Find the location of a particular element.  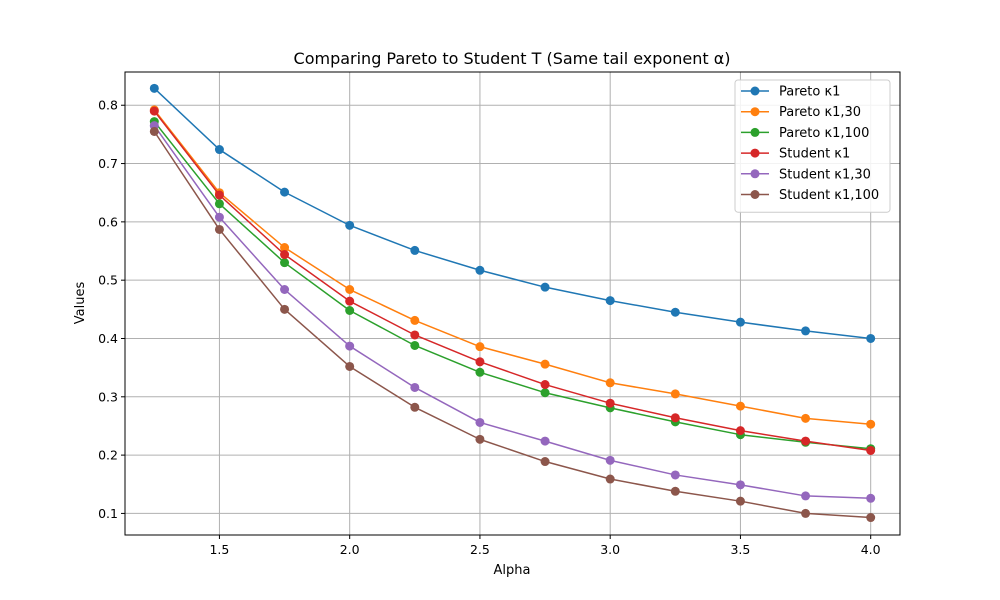

y-tick-label: 0.4 is located at coordinates (108, 338).